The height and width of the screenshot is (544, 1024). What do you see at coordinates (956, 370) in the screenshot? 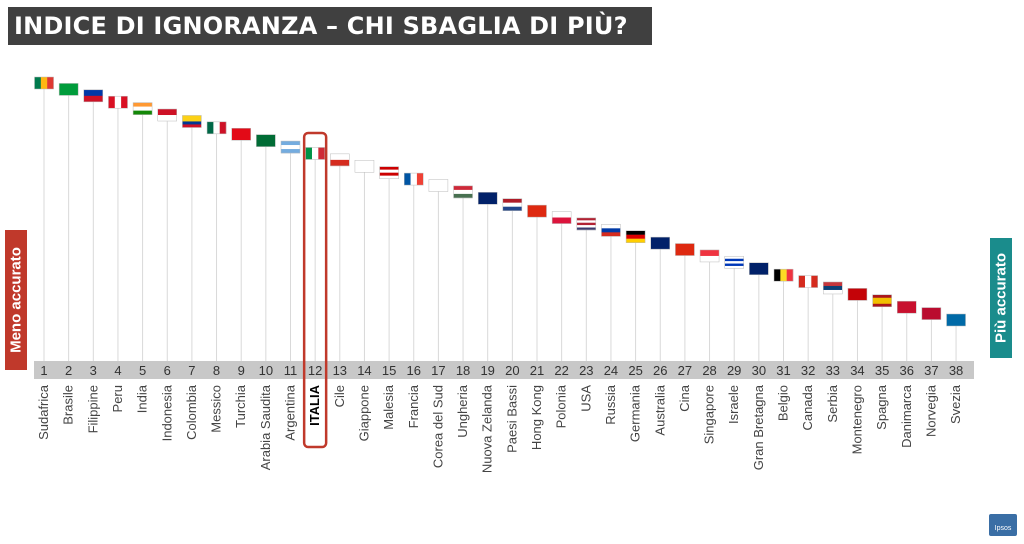
I see `rank-number: 38` at bounding box center [956, 370].